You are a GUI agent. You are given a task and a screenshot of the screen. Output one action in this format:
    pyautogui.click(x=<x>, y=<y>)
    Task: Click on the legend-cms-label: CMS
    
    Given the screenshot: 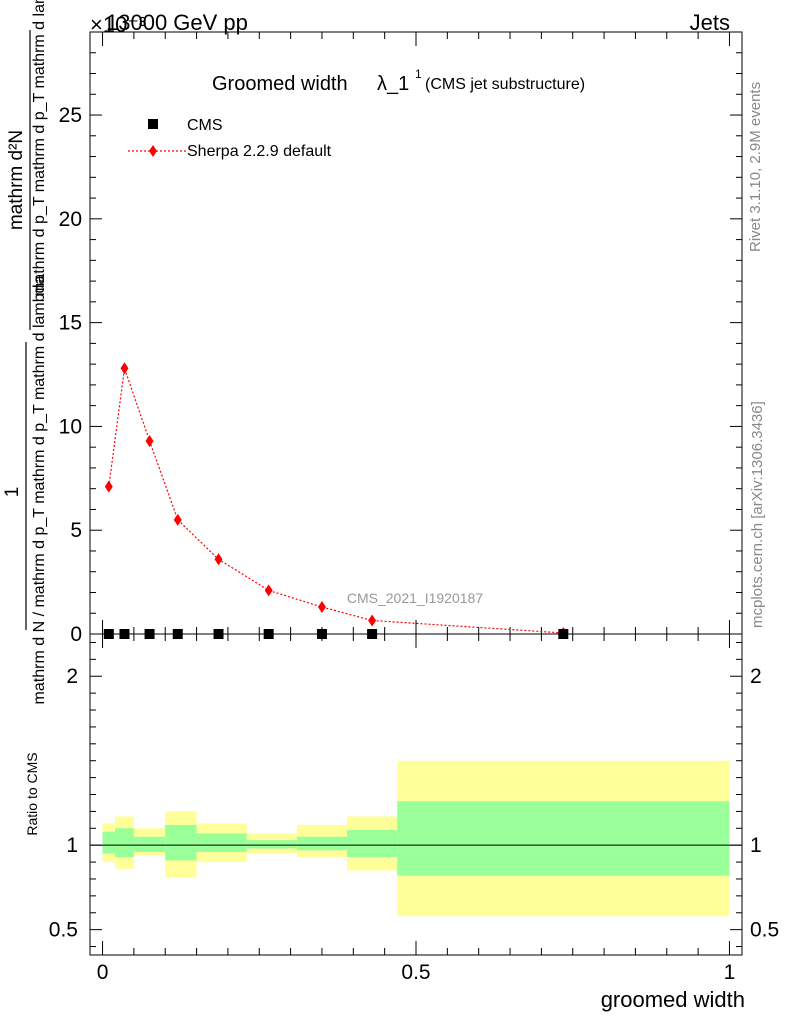 What is the action you would take?
    pyautogui.click(x=205, y=125)
    